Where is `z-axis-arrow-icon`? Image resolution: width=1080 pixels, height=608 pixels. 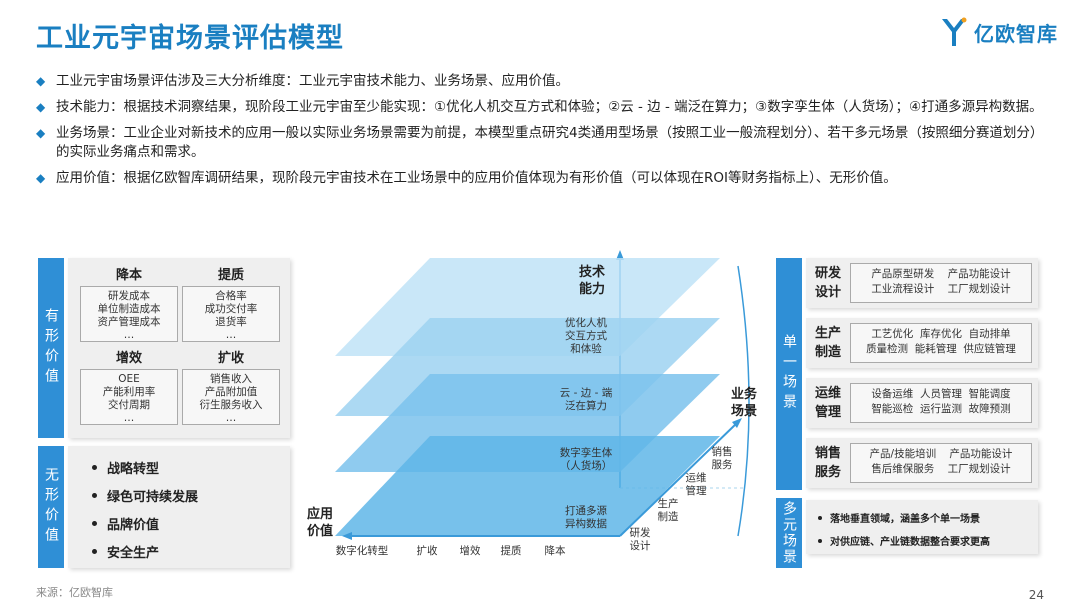 z-axis-arrow-icon is located at coordinates (737, 423).